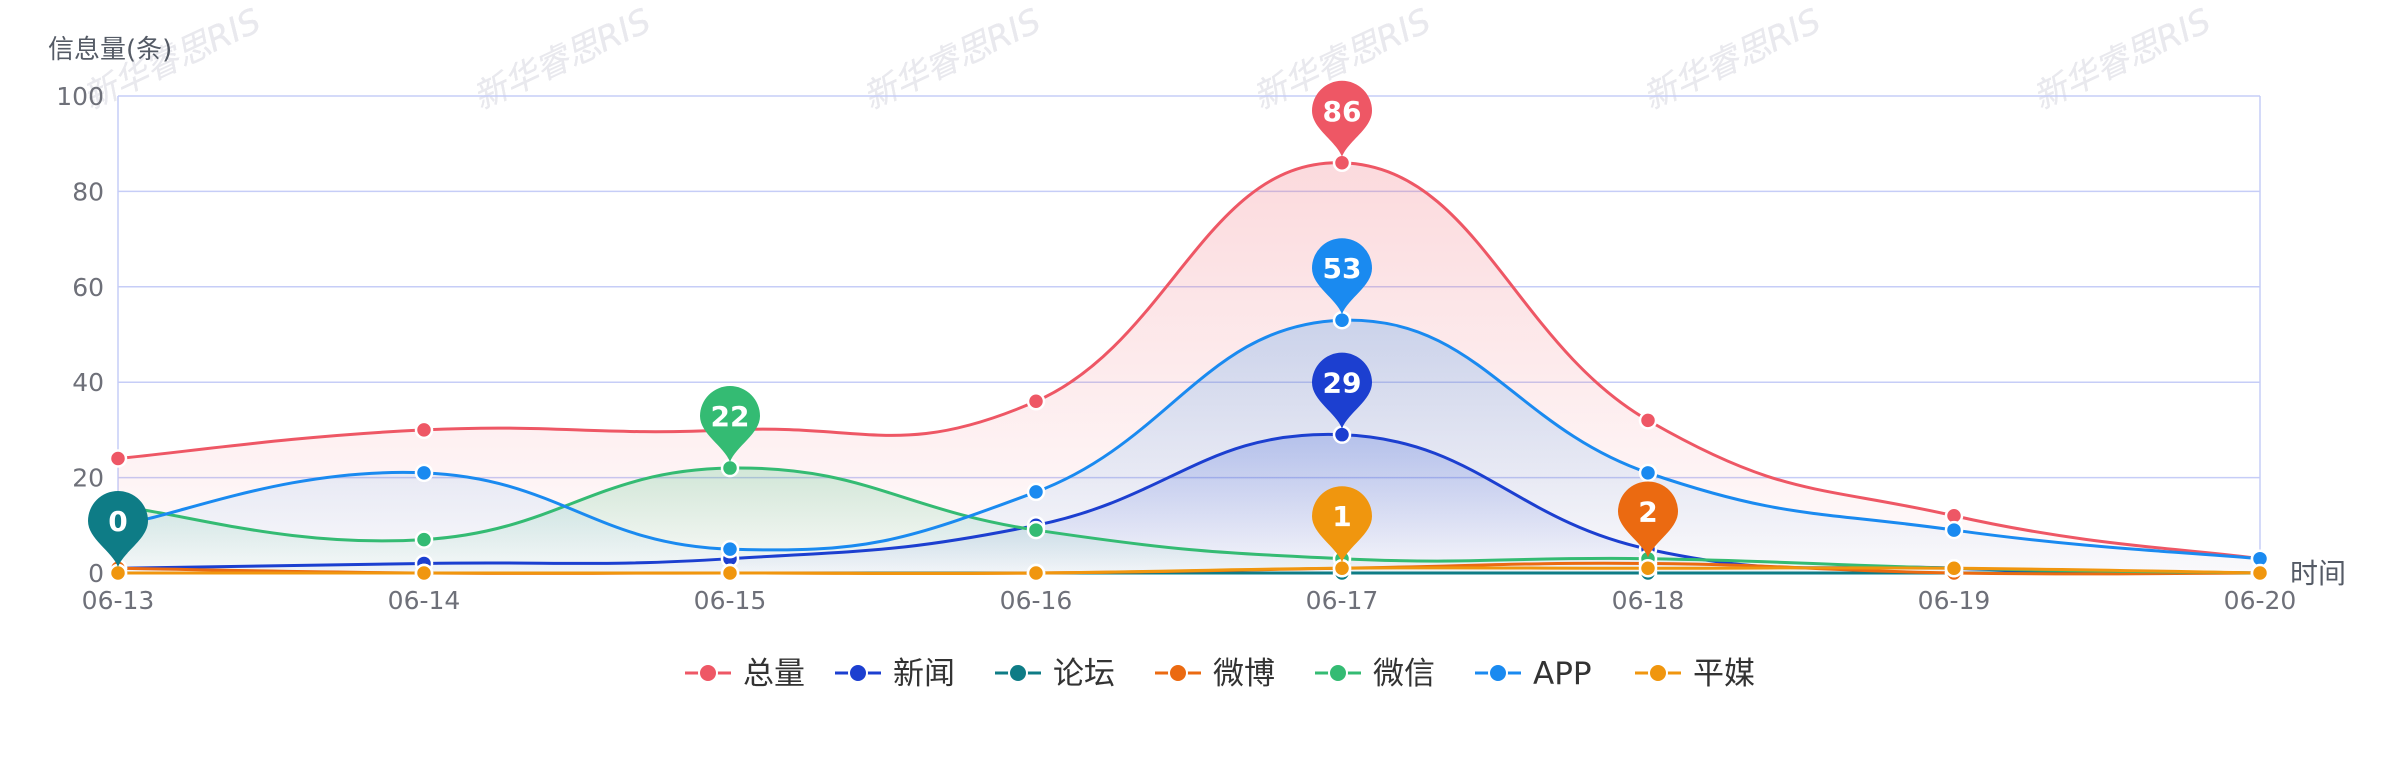  I want to click on legend-item: 微博, so click(1215, 674).